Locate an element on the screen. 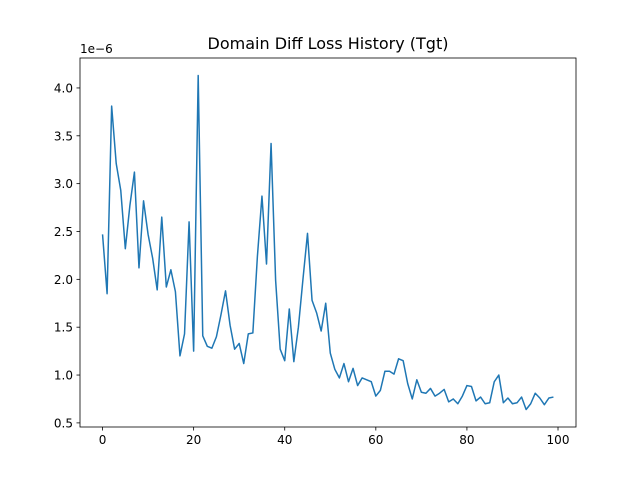 This screenshot has width=640, height=484. y-tick-label: 1.0 is located at coordinates (63, 376).